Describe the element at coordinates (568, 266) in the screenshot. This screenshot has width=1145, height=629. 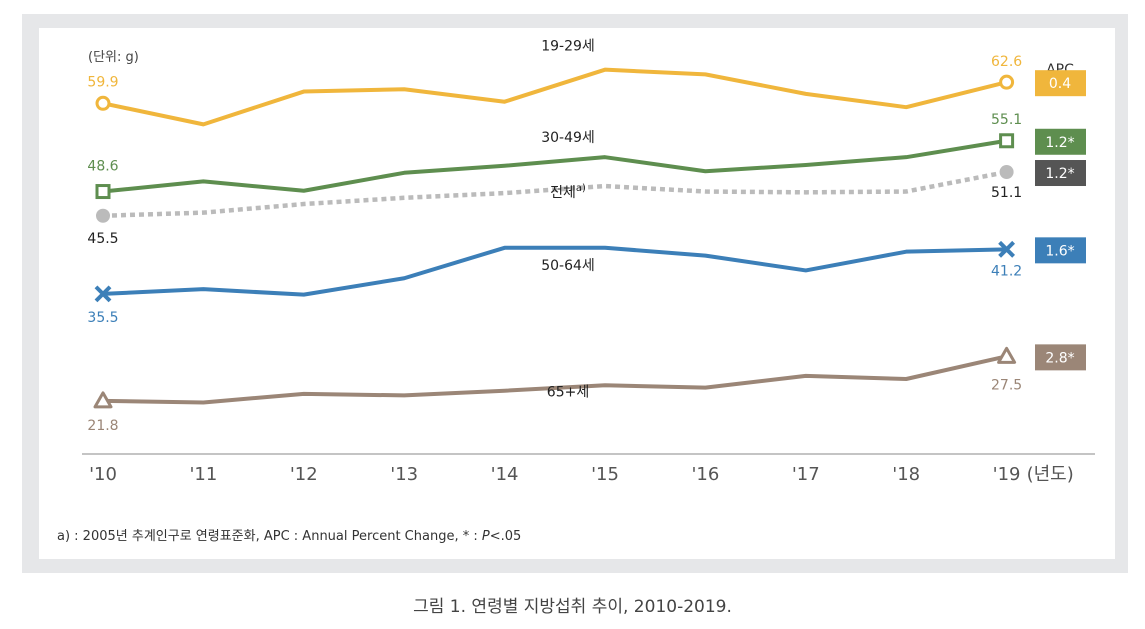
I see `series-name-50-64: 50-64세` at that location.